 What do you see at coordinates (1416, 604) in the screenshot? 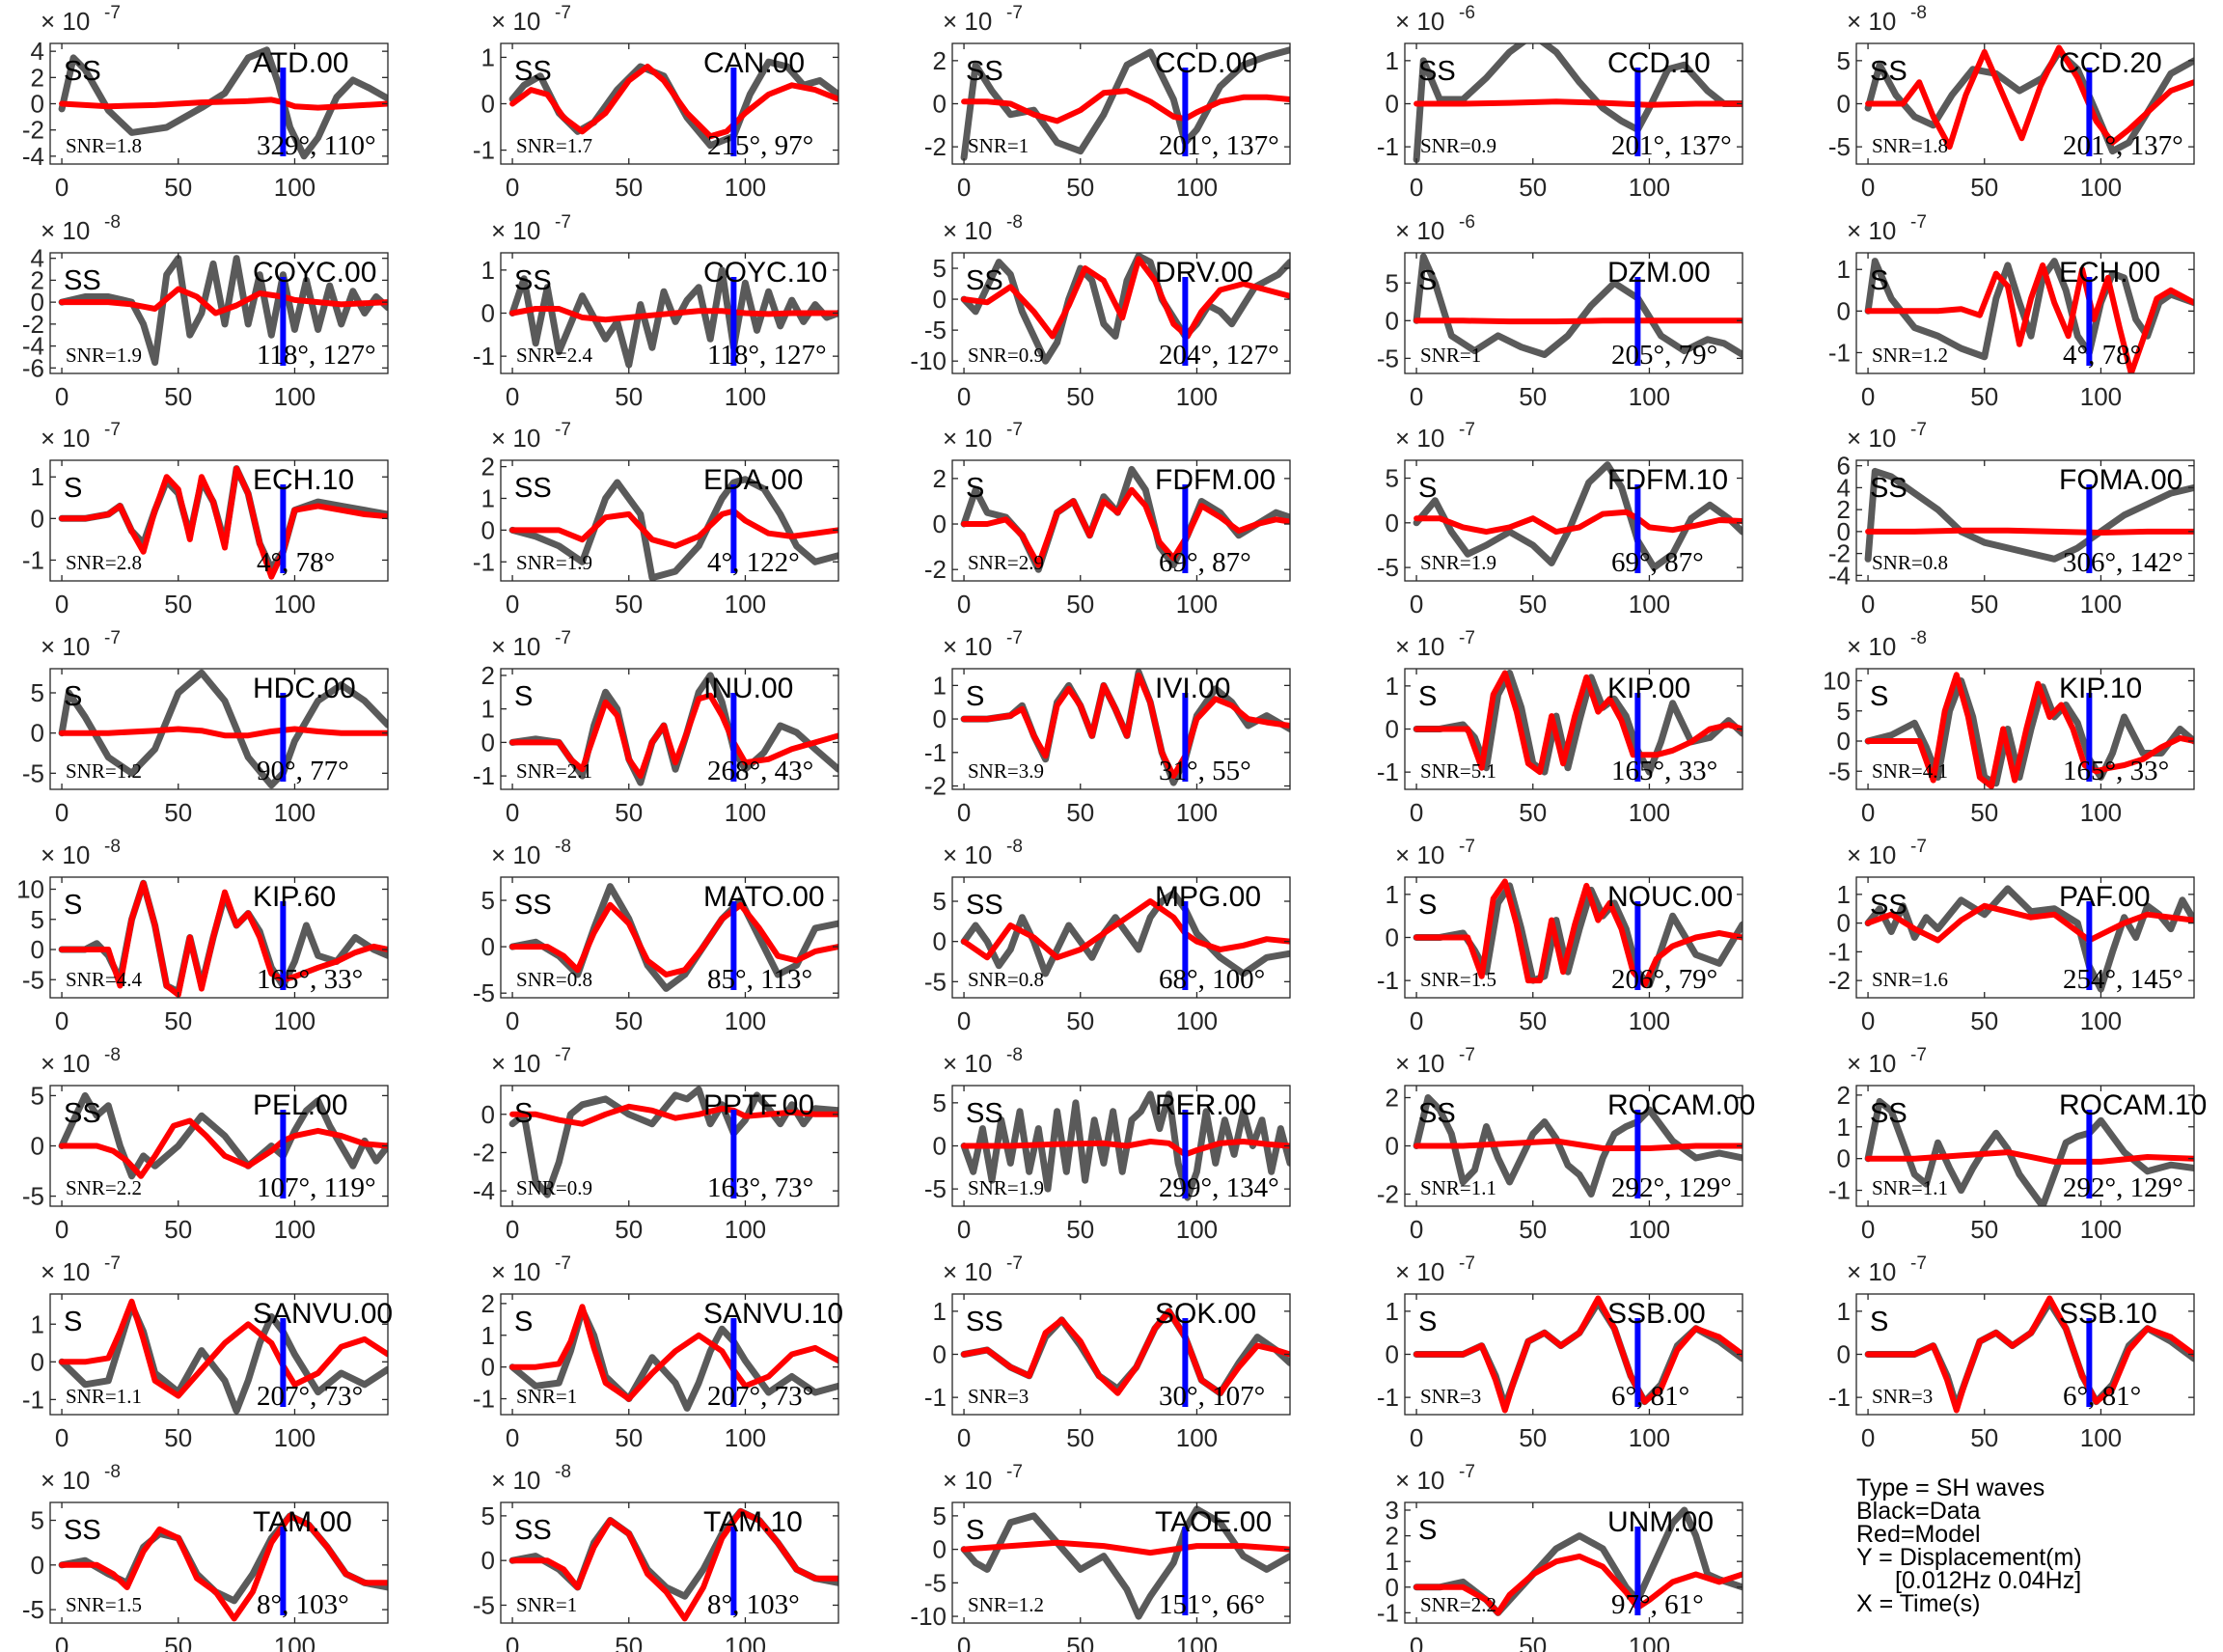
I see `panel-fdfm-10-xtick-label: 0` at bounding box center [1416, 604].